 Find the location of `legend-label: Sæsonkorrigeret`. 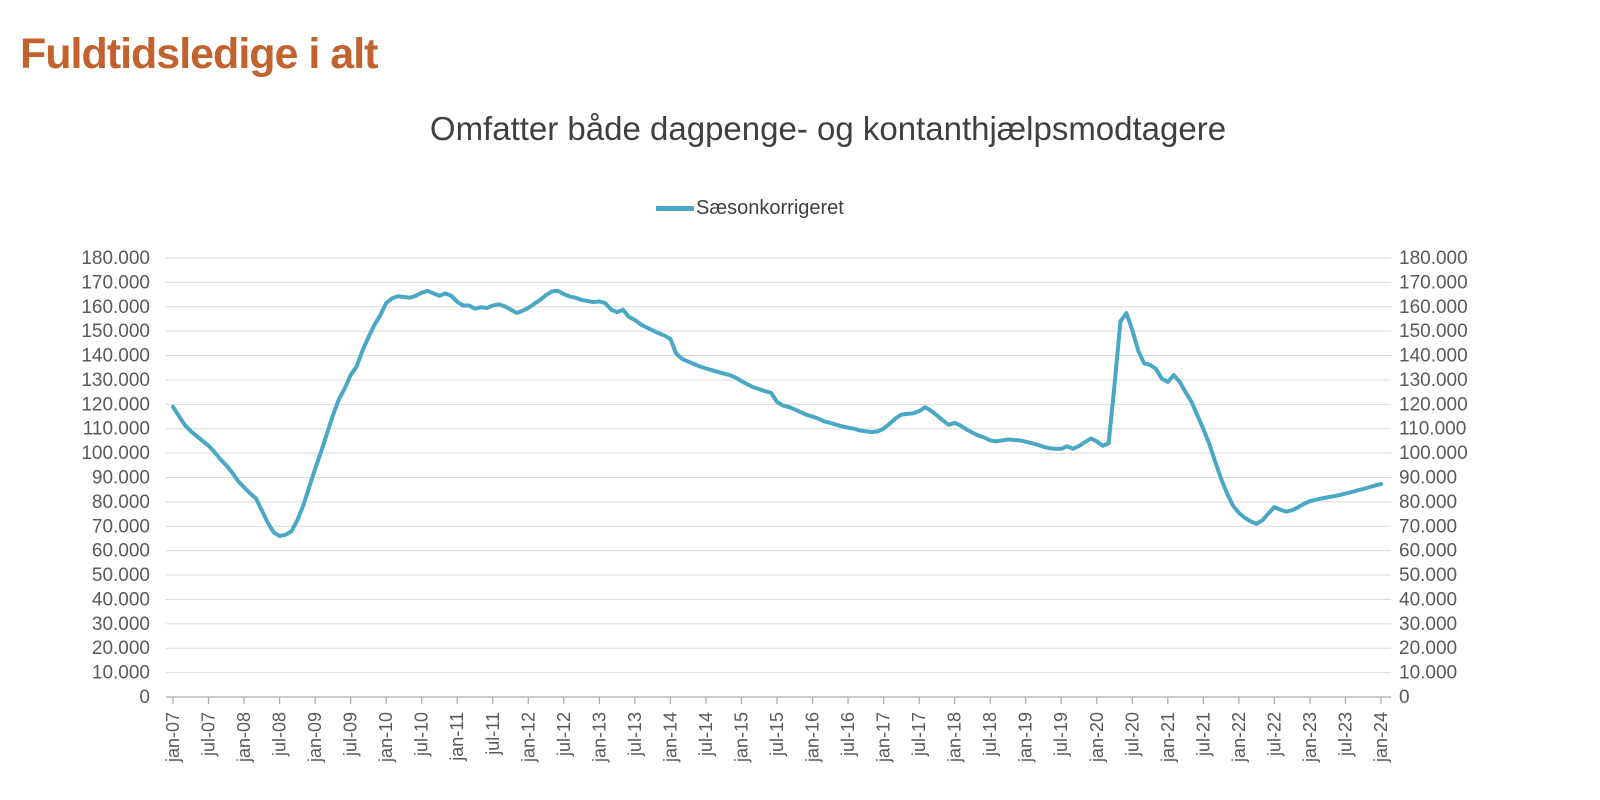

legend-label: Sæsonkorrigeret is located at coordinates (770, 208).